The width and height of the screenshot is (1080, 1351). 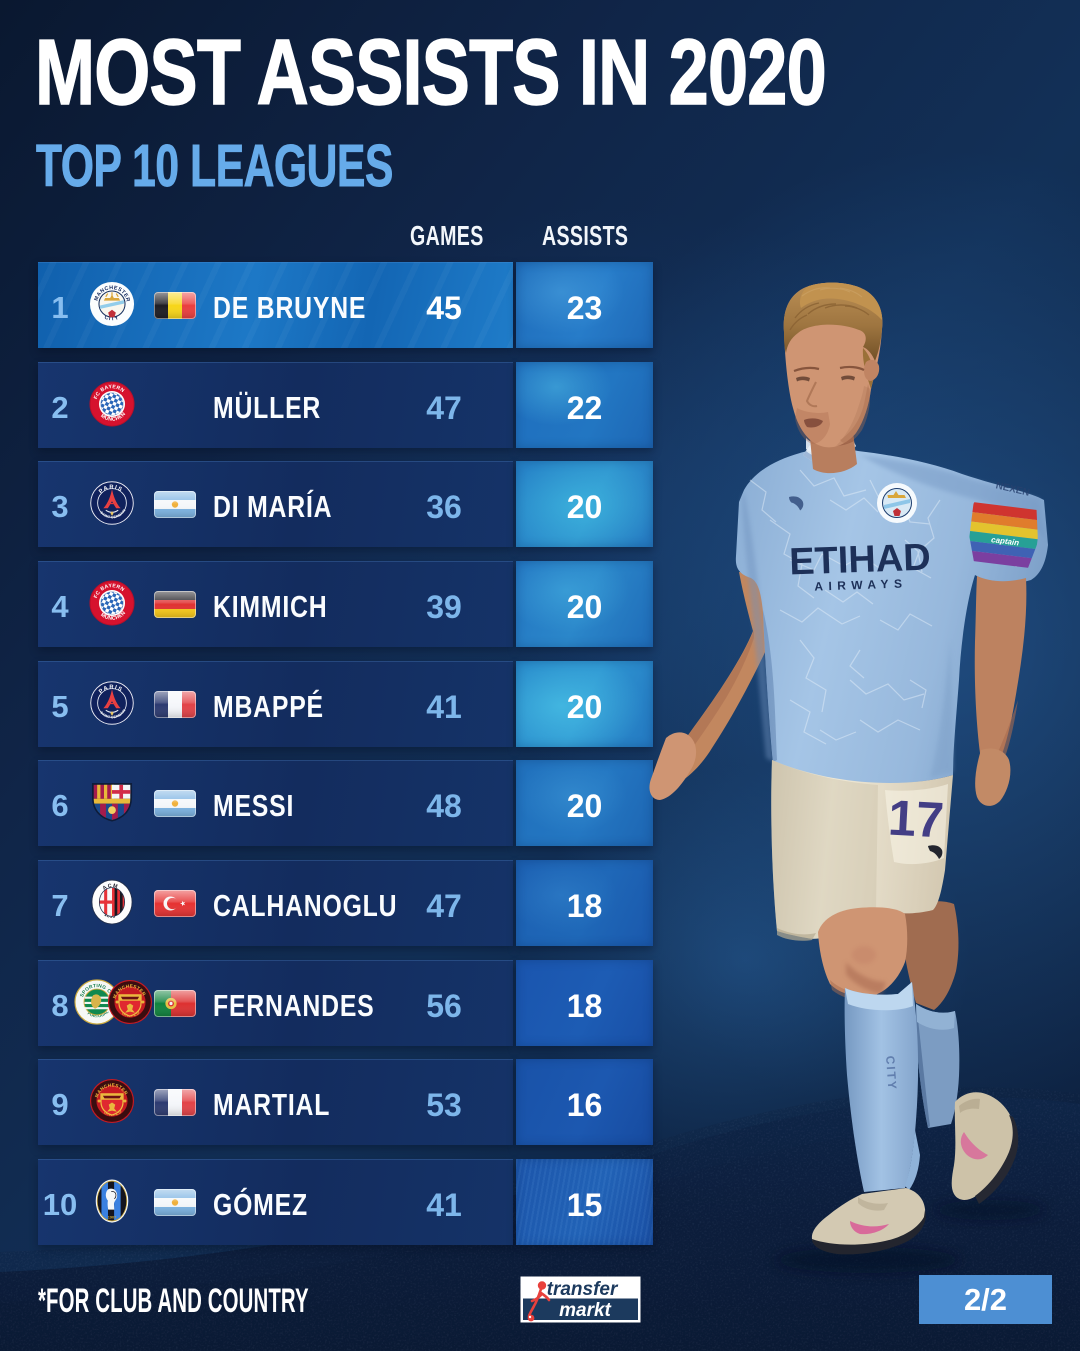 I want to click on svg-text: AIRWAYS, so click(x=861, y=584).